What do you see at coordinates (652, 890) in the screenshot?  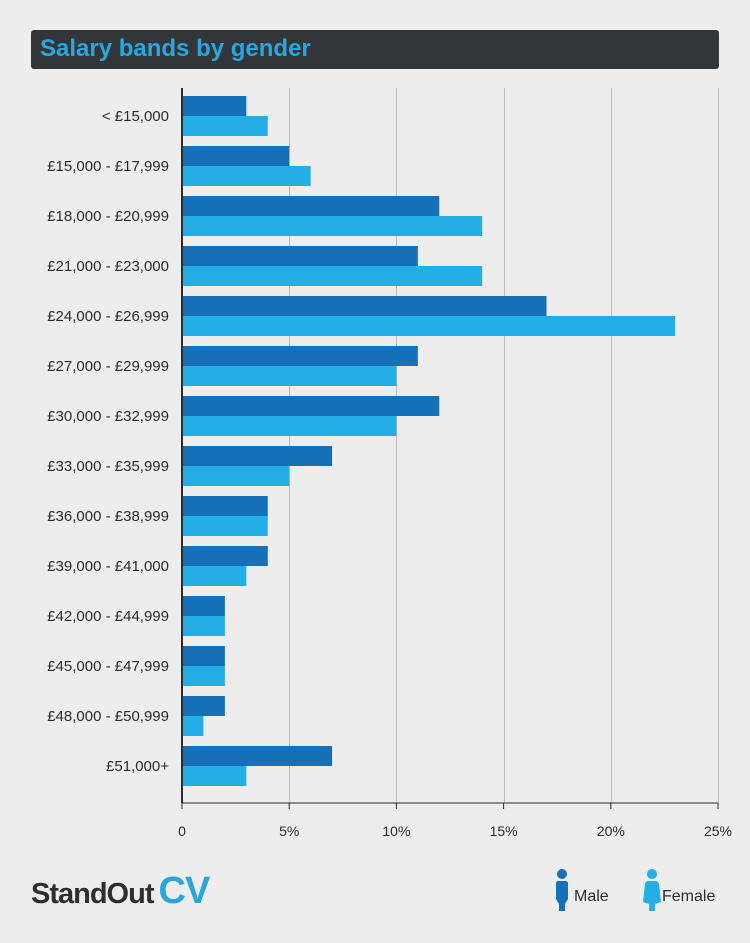 I see `female-person-icon` at bounding box center [652, 890].